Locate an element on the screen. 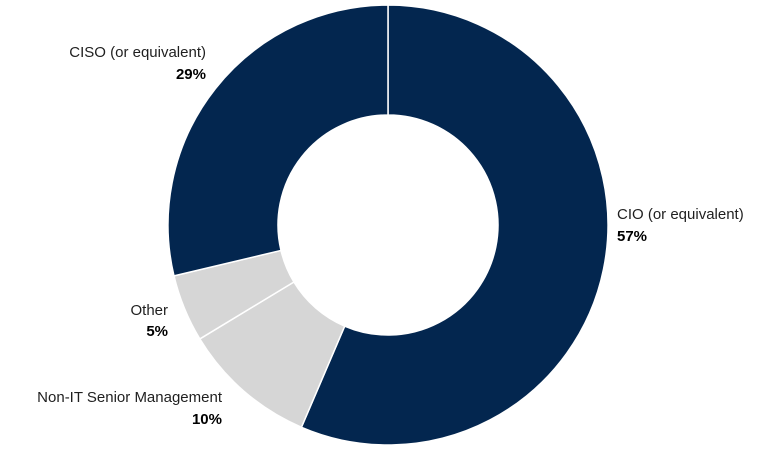 The image size is (778, 450). label-ciso: CISO (or equivalent) 29% is located at coordinates (137, 63).